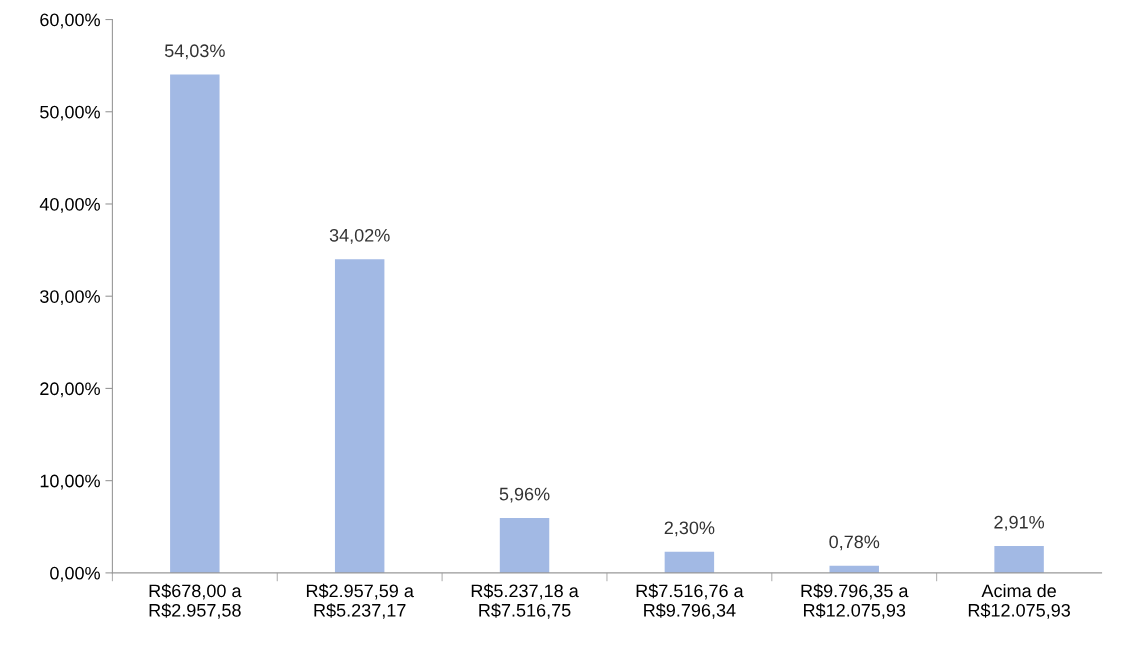  What do you see at coordinates (69, 205) in the screenshot?
I see `y-tick-label: 40,00%` at bounding box center [69, 205].